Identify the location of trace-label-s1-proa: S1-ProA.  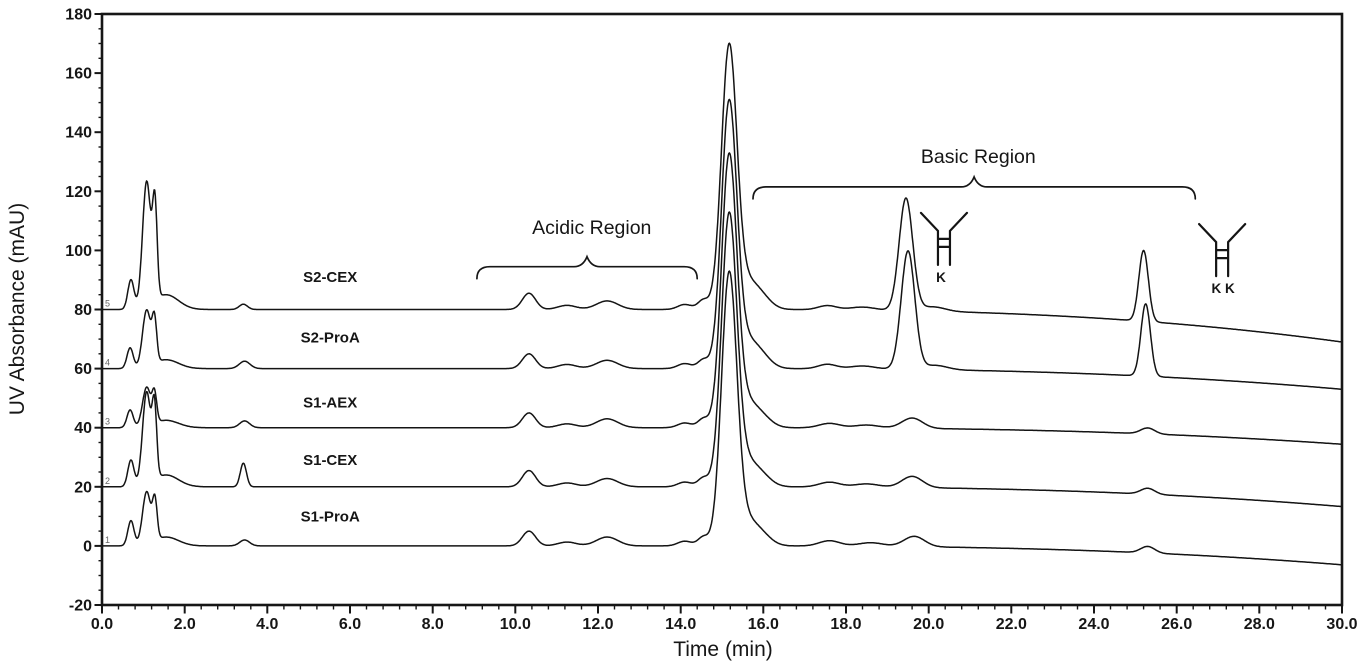
(330, 516).